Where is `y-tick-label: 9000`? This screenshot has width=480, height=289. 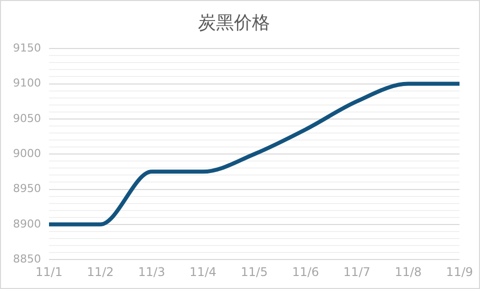 y-tick-label: 9000 is located at coordinates (26, 153).